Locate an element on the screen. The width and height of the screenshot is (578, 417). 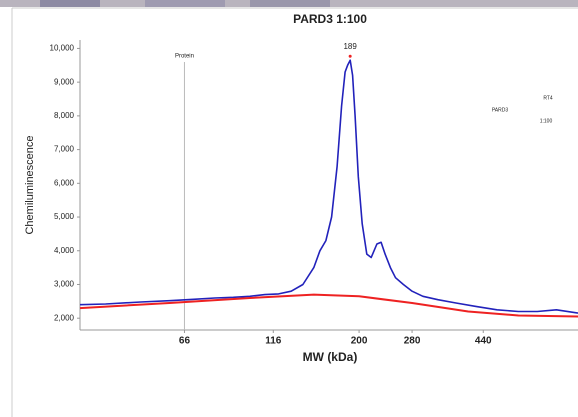
y-tick-label: 3,000 is located at coordinates (64, 284).